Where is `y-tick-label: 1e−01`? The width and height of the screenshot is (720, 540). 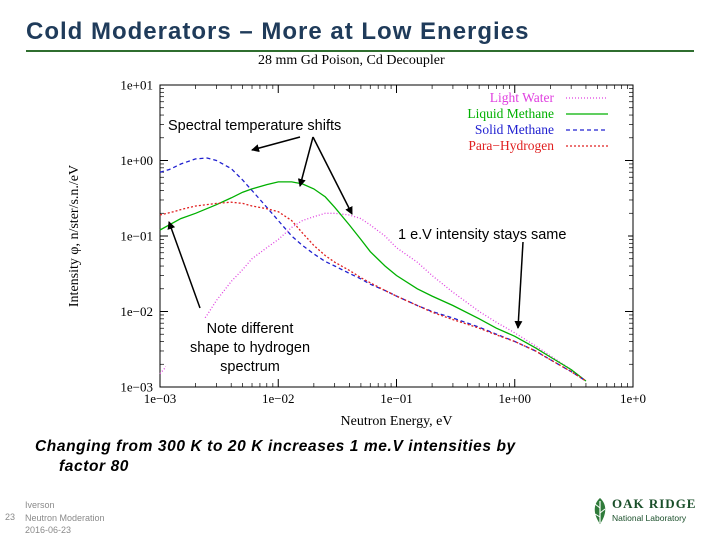 y-tick-label: 1e−01 is located at coordinates (136, 236).